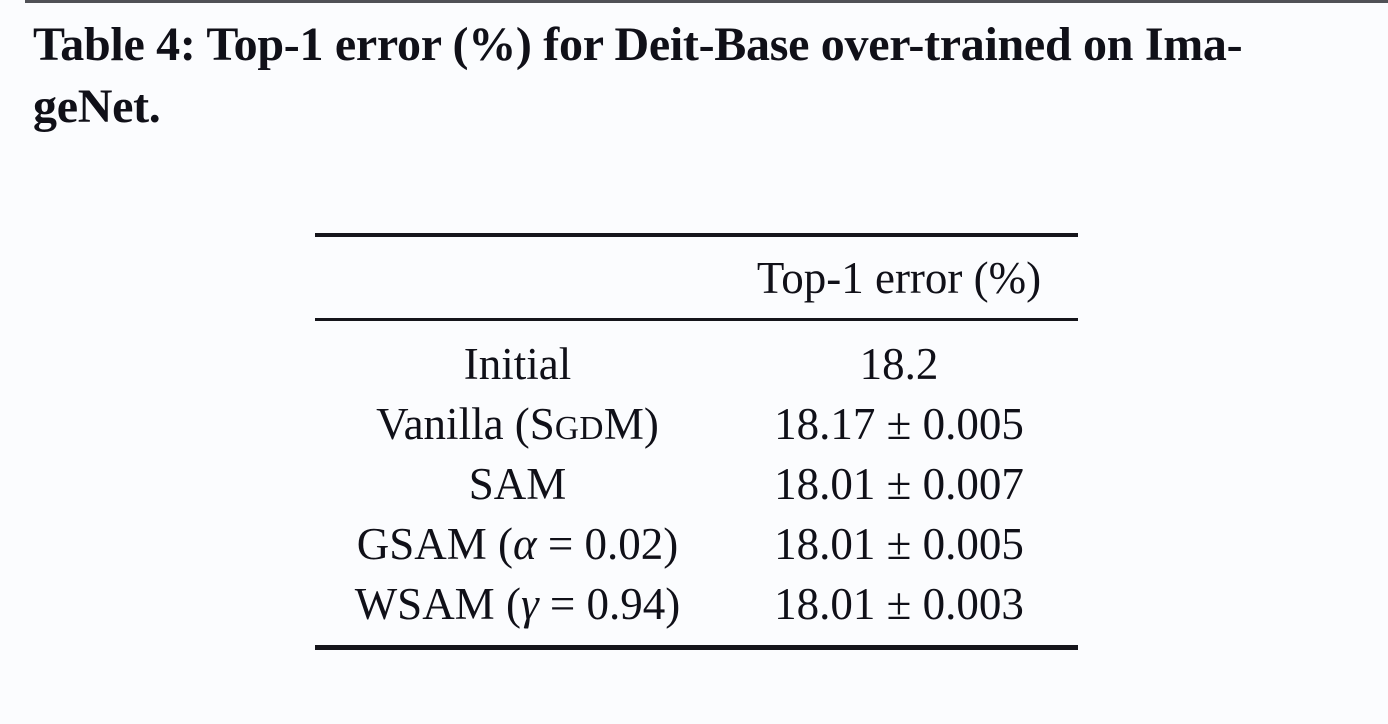 This screenshot has width=1388, height=724. What do you see at coordinates (696, 319) in the screenshot?
I see `table-header-rule` at bounding box center [696, 319].